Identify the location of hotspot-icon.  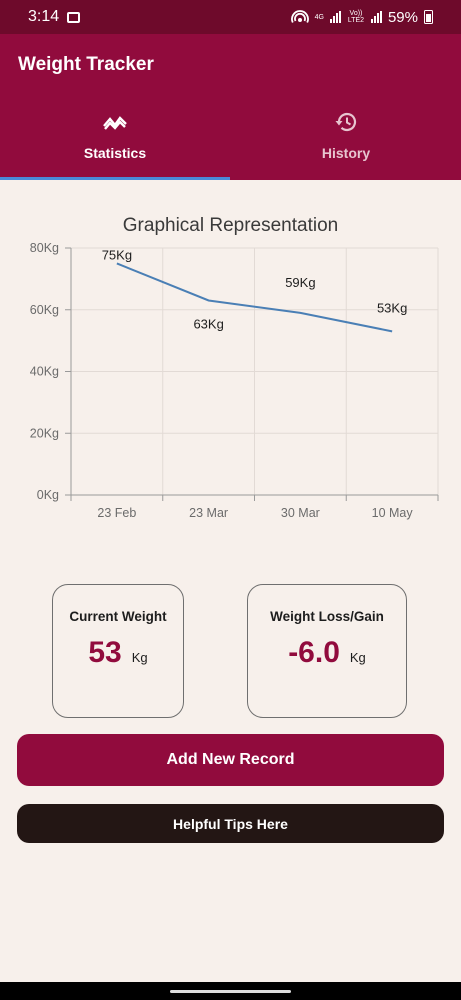
(299, 16).